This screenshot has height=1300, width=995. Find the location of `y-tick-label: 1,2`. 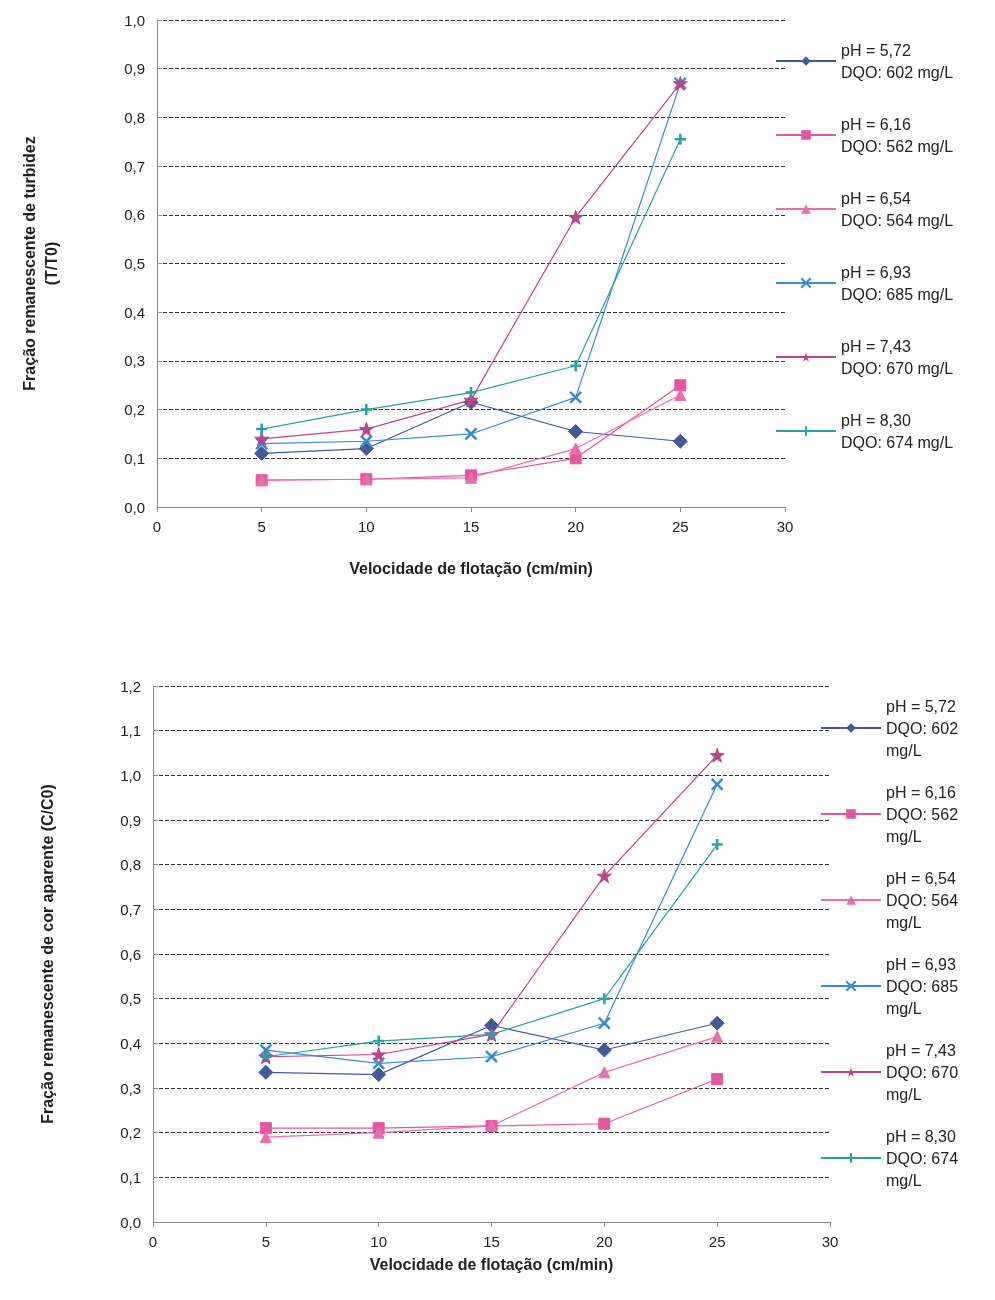

y-tick-label: 1,2 is located at coordinates (130, 686).